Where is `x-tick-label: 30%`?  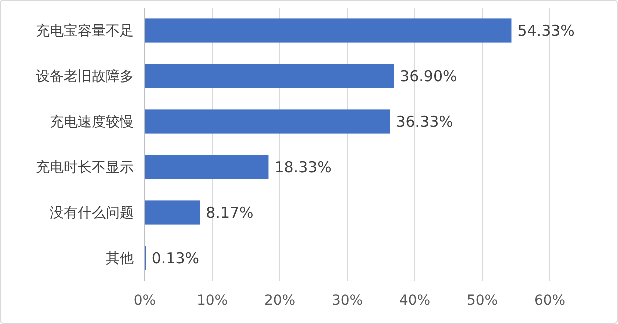
x-tick-label: 30% is located at coordinates (348, 301).